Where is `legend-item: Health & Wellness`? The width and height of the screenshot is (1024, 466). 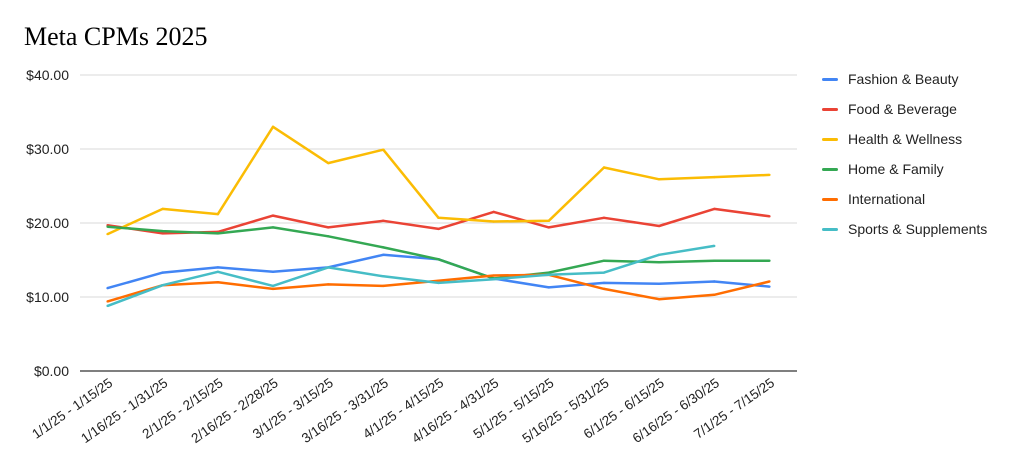
legend-item: Health & Wellness is located at coordinates (904, 139).